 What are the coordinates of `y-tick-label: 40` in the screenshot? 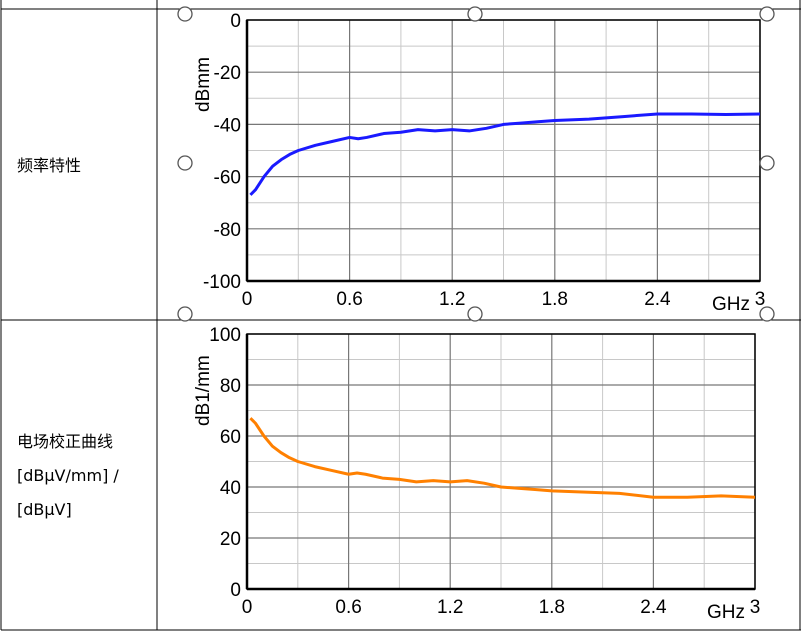 It's located at (230, 488).